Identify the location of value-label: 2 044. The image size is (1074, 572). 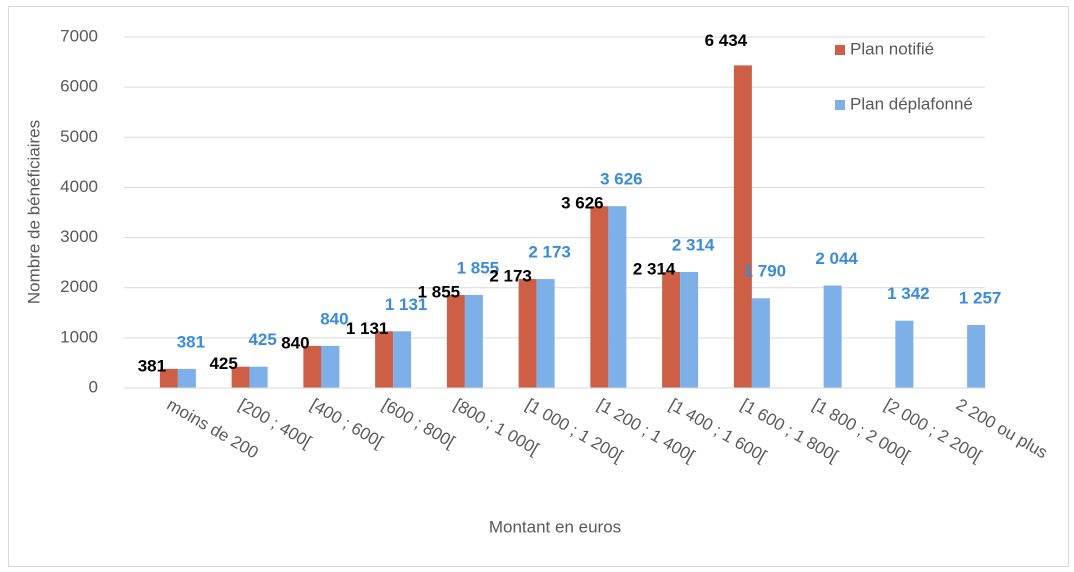
(836, 258).